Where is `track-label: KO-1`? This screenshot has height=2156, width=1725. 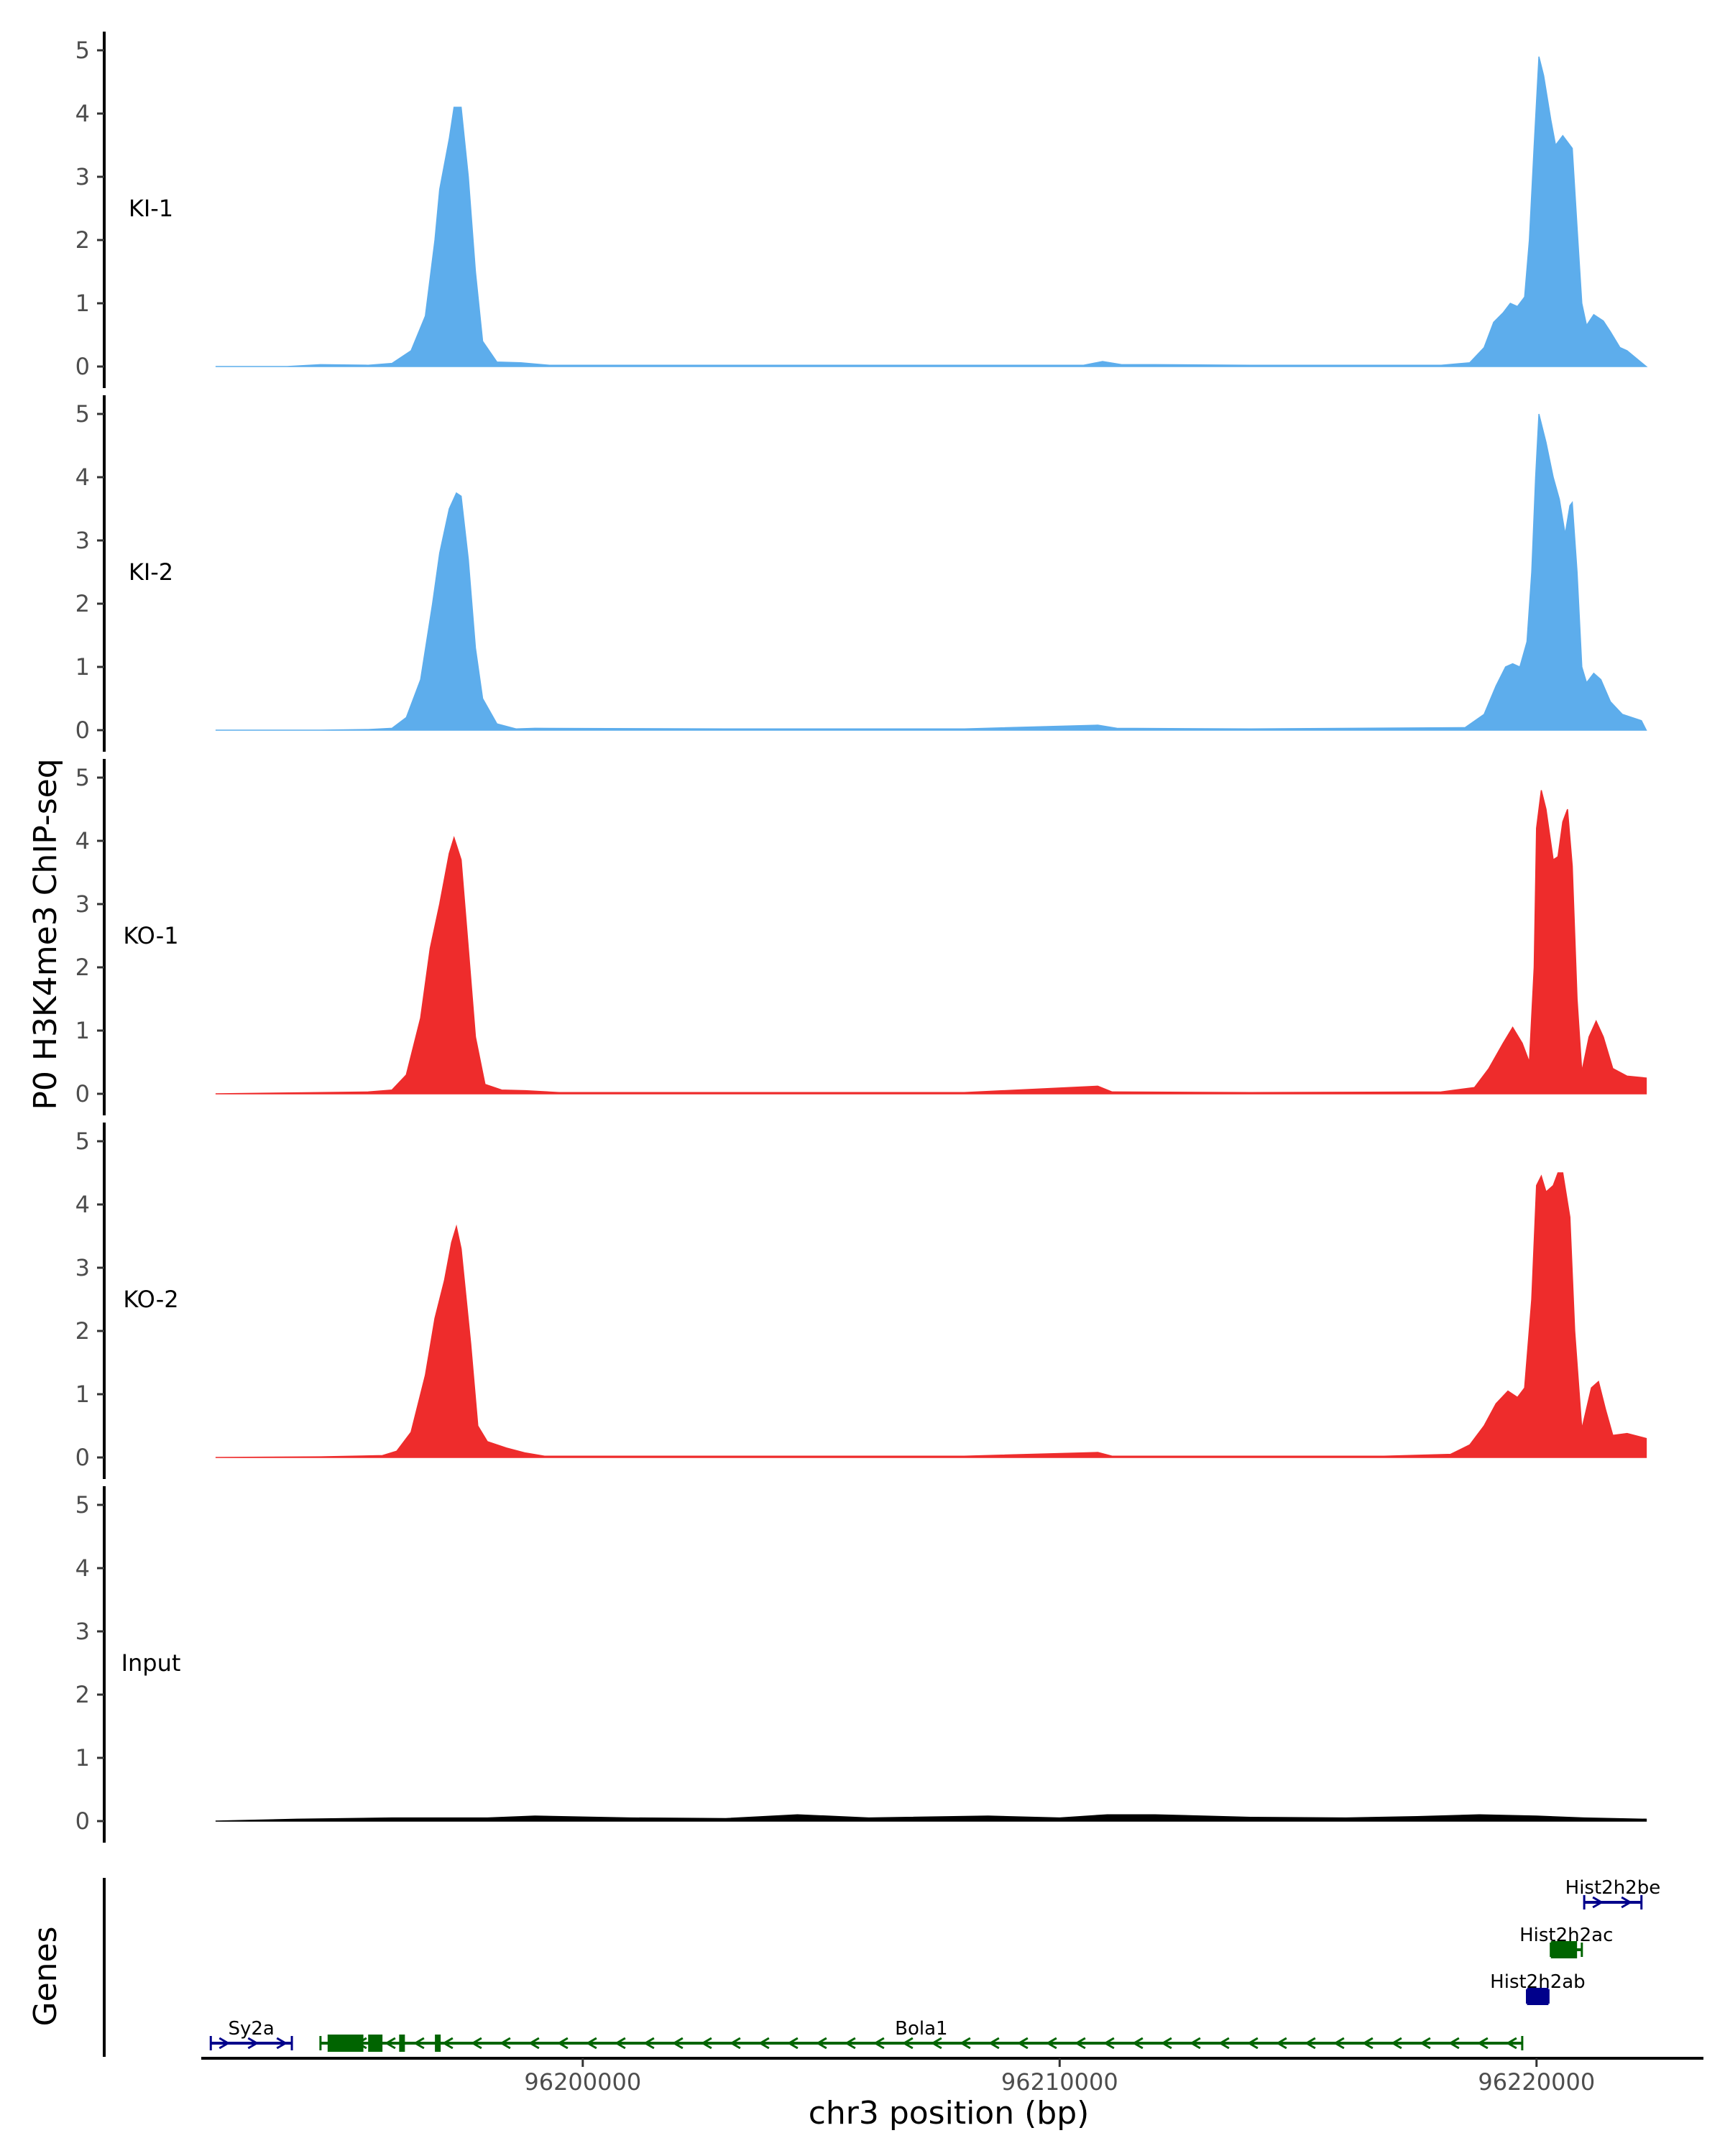 track-label: KO-1 is located at coordinates (150, 935).